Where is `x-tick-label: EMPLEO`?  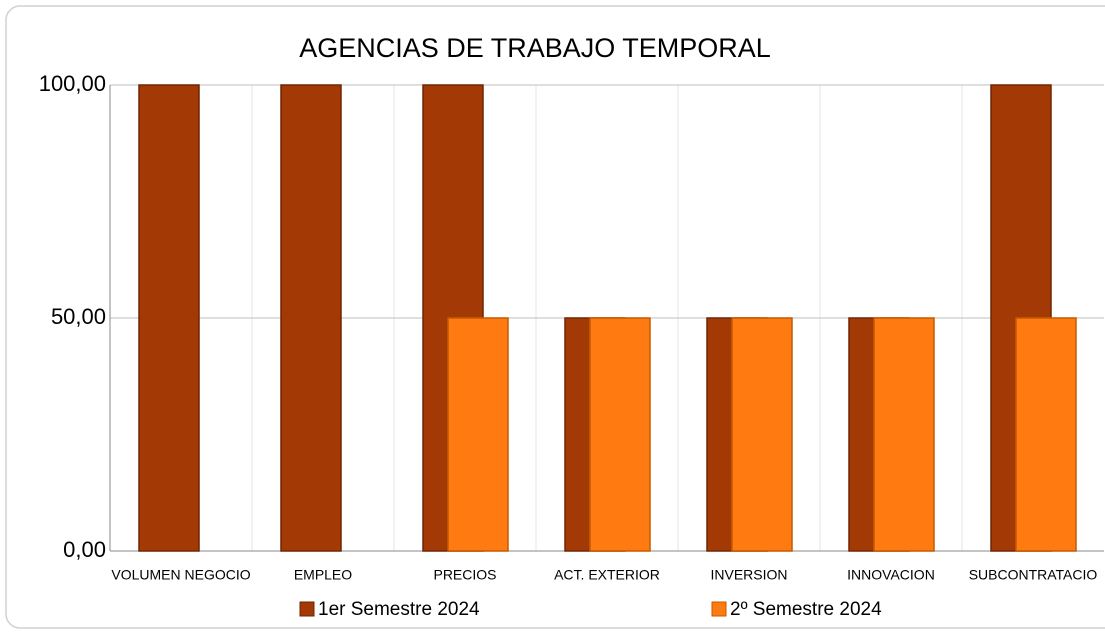 x-tick-label: EMPLEO is located at coordinates (323, 575).